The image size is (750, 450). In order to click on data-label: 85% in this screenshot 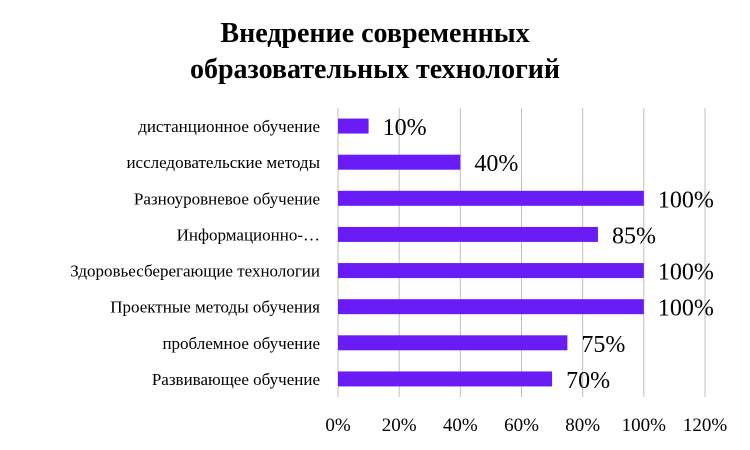, I will do `click(634, 236)`.